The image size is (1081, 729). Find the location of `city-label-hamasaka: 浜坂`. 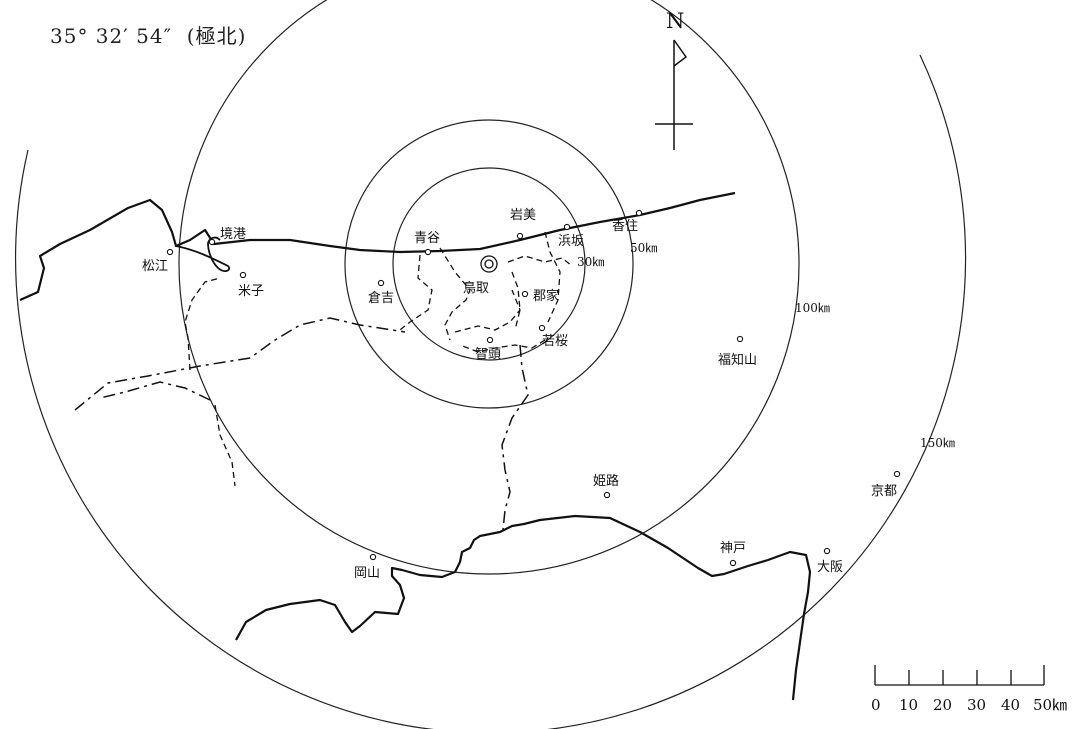

city-label-hamasaka: 浜坂 is located at coordinates (571, 241).